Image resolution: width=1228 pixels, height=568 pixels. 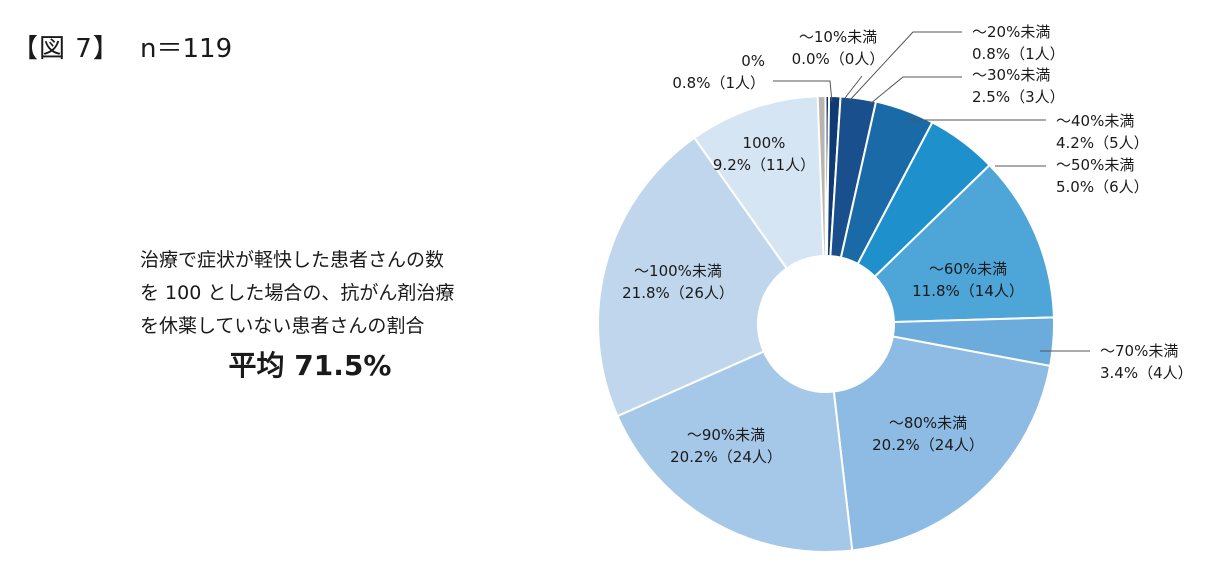 What do you see at coordinates (297, 293) in the screenshot?
I see `description-line-2: を 100 とした場合の、抗がん剤治療` at bounding box center [297, 293].